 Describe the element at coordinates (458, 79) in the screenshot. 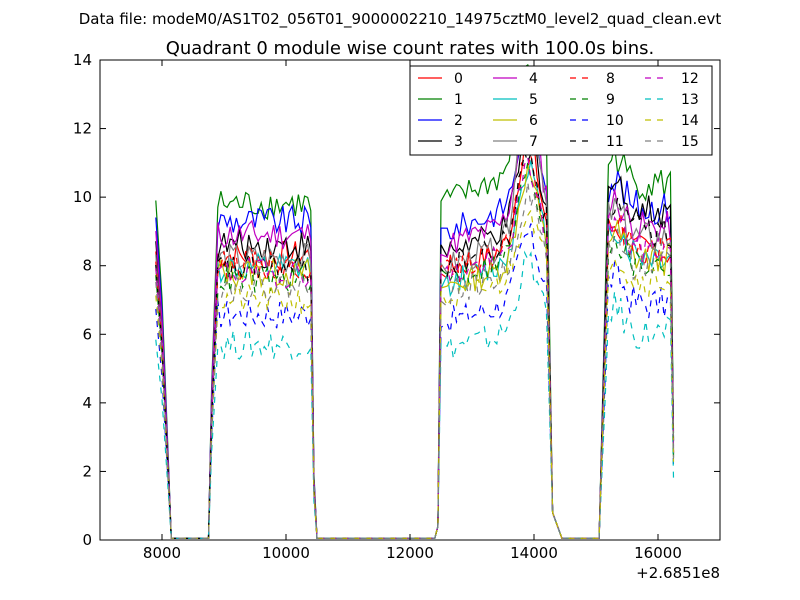

I see `legend-label-0: 0` at that location.